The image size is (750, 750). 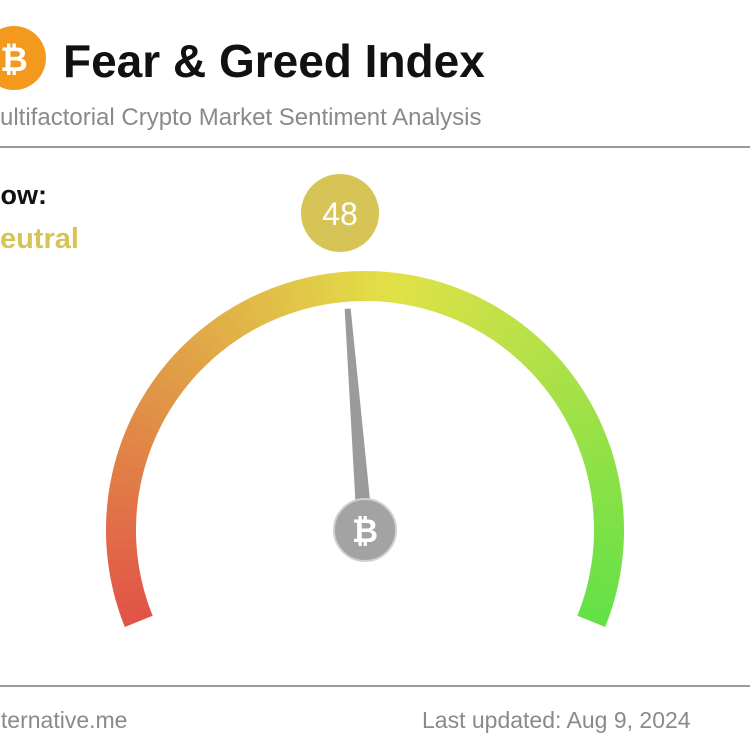 I want to click on updated: Last updated: Aug 9, 2024, so click(x=556, y=720).